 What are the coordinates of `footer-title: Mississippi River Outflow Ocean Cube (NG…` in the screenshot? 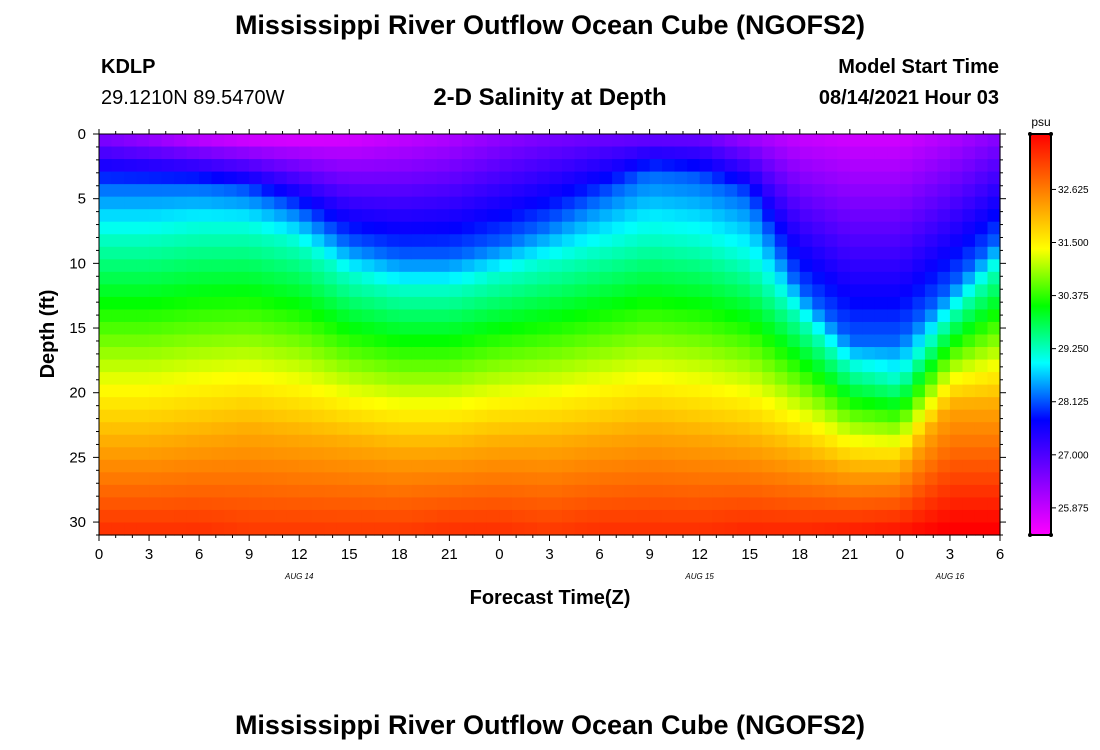 It's located at (550, 725).